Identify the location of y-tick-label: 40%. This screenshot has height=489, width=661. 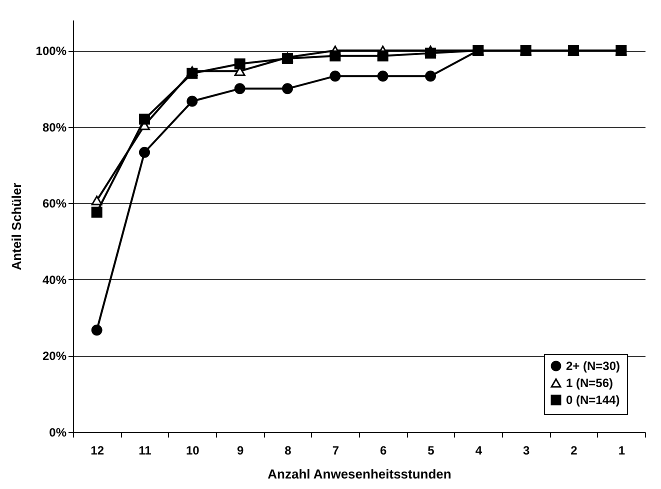
(54, 279).